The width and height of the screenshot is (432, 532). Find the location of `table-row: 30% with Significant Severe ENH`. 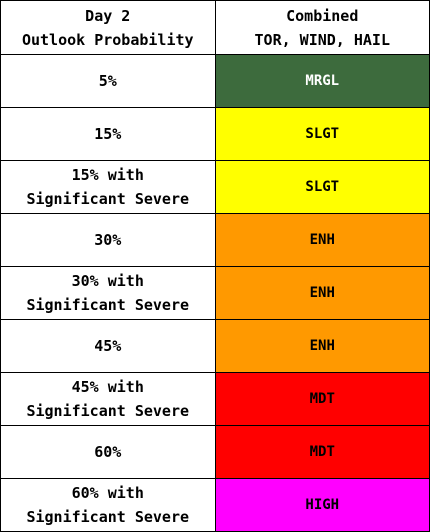

table-row: 30% with Significant Severe ENH is located at coordinates (215, 293).